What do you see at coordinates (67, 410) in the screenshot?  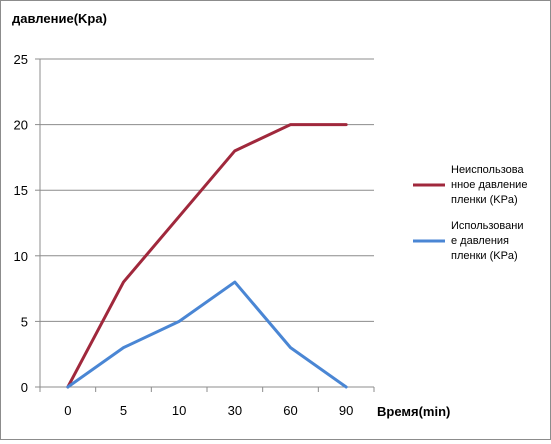 I see `x-tick-label: 0` at bounding box center [67, 410].